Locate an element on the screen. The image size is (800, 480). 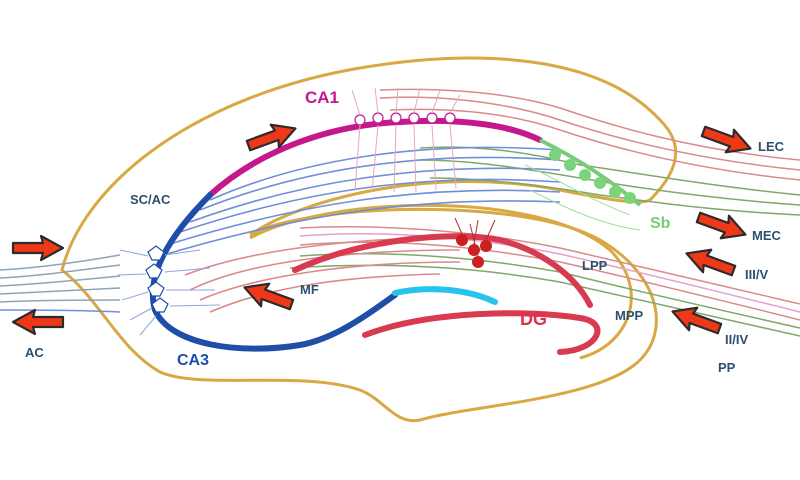
label-mpp: MPP is located at coordinates (629, 315).